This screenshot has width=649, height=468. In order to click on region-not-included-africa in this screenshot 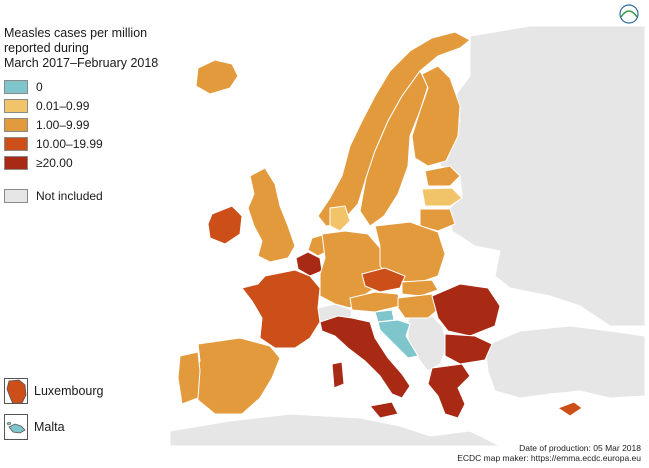, I will do `click(335, 429)`.